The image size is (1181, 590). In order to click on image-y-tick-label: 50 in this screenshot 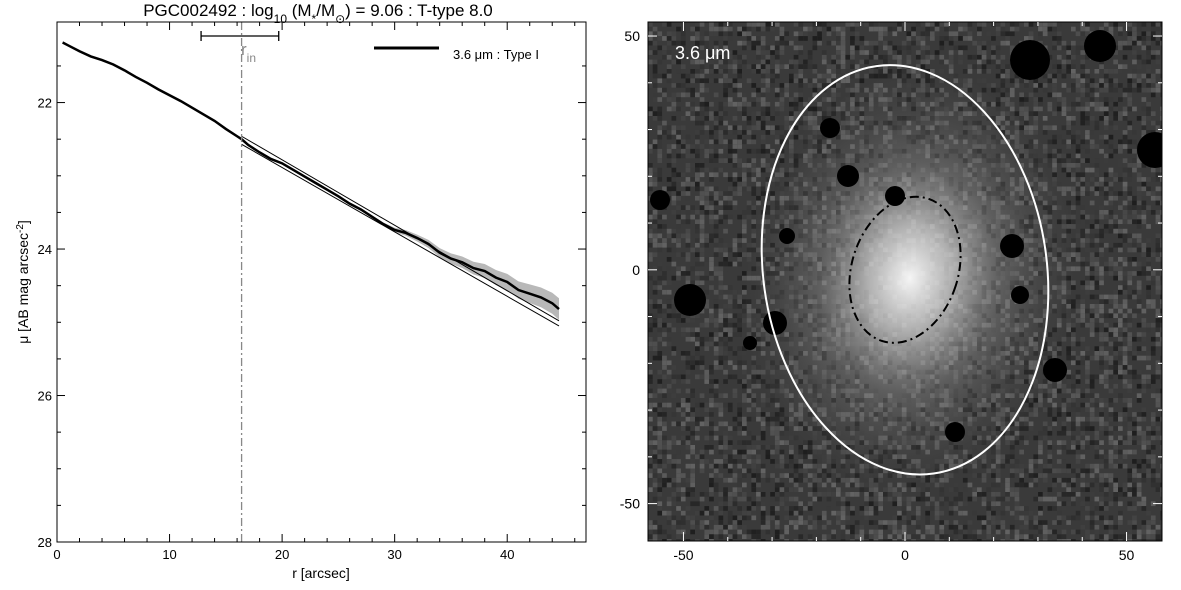, I will do `click(632, 36)`.